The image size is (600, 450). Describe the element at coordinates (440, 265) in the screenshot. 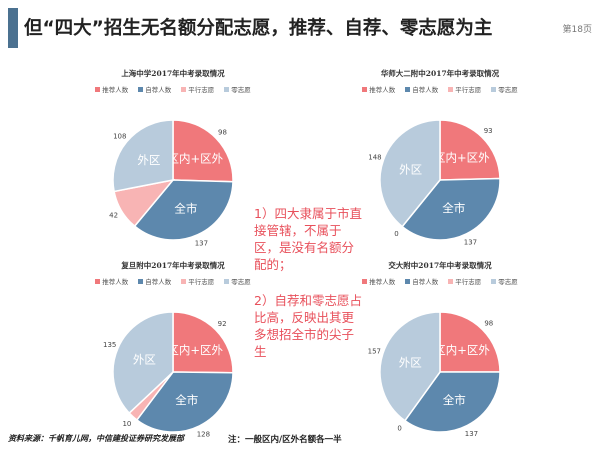

I see `chart-title: 交大附中2017年中考录取情况` at that location.